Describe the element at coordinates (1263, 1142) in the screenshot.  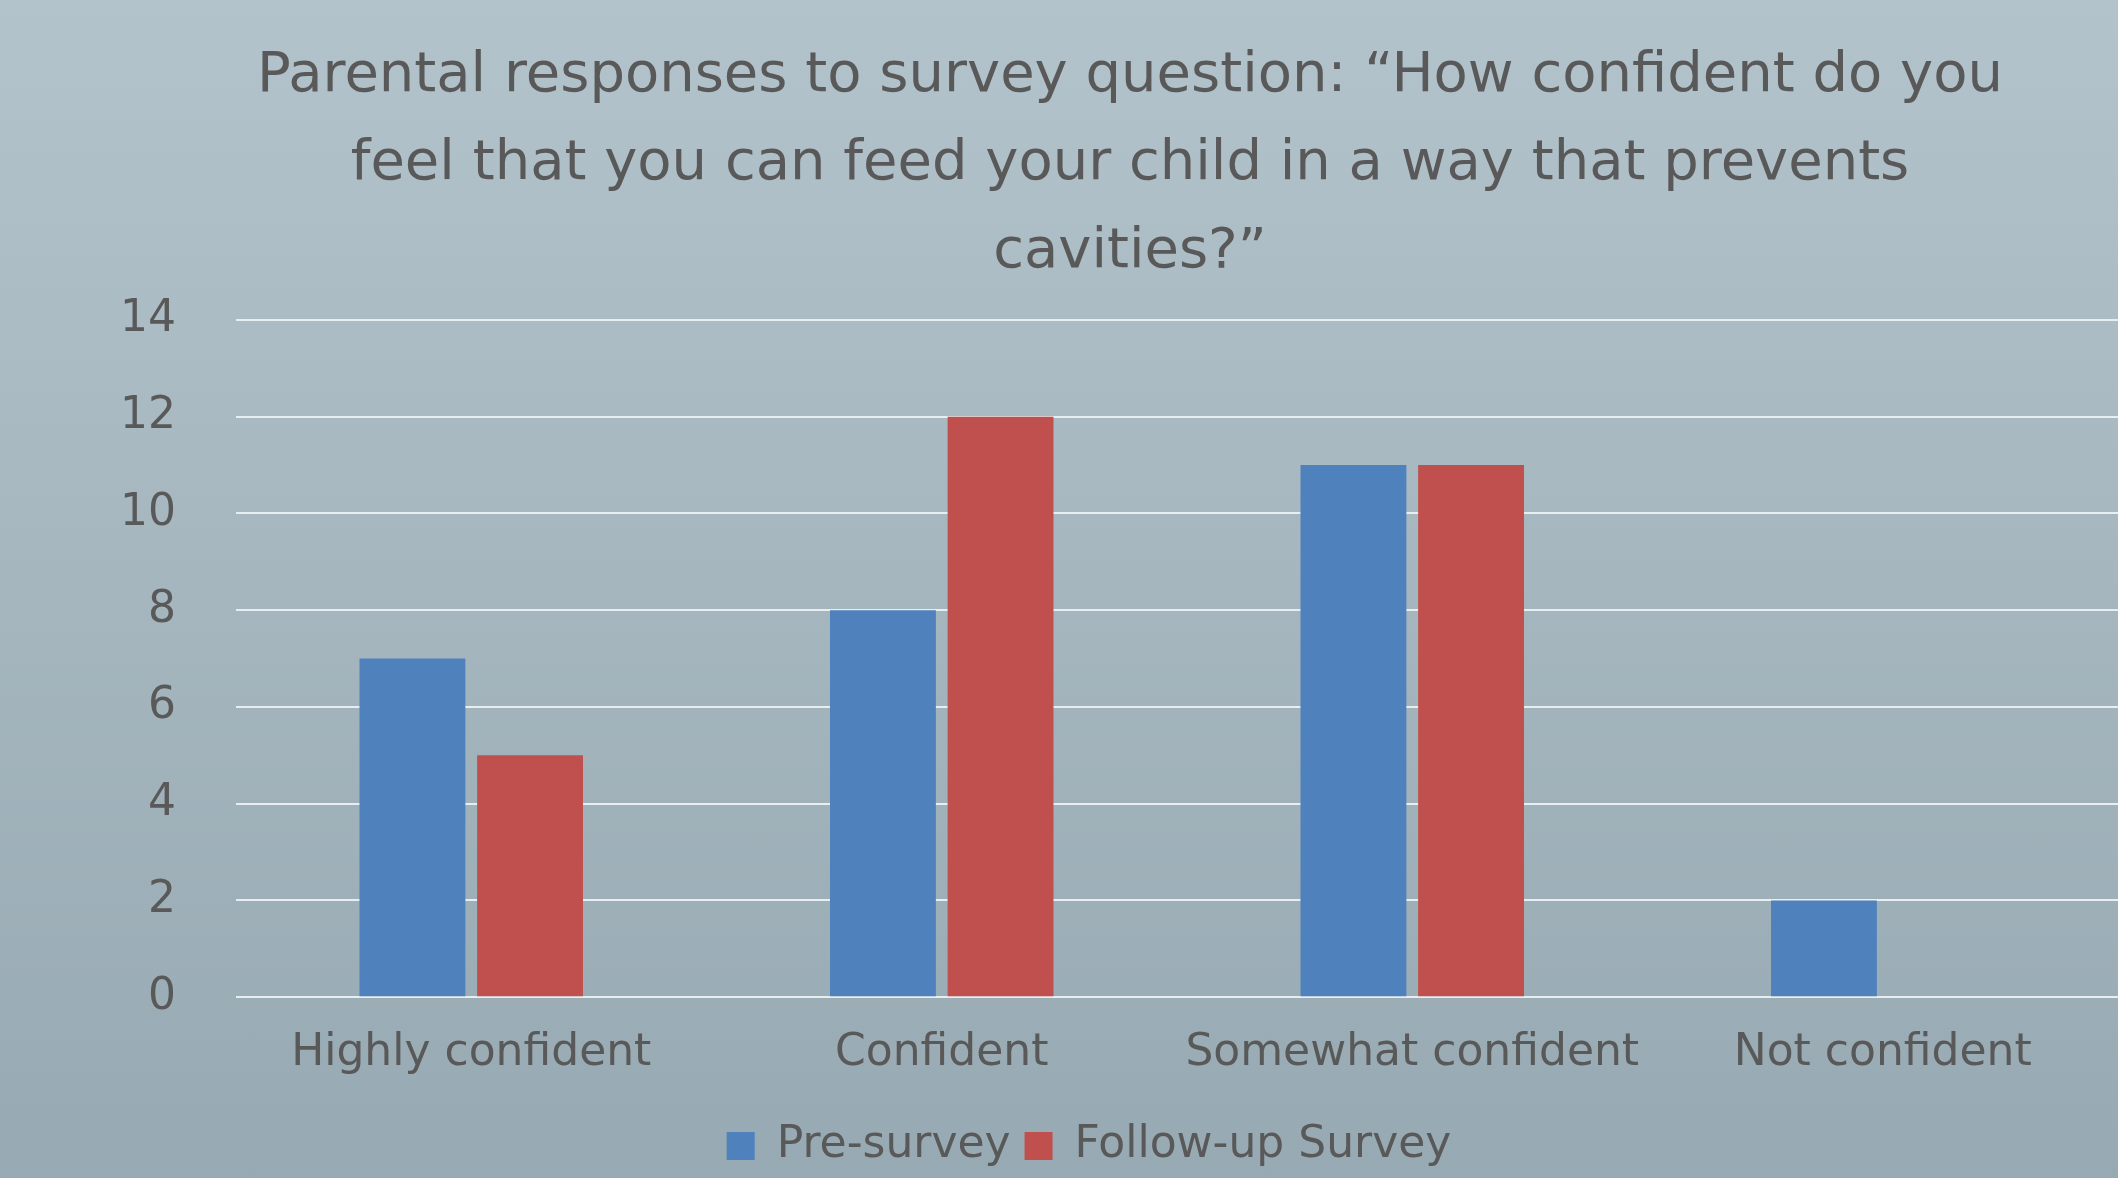
I see `legend-label: Follow-up Survey` at that location.